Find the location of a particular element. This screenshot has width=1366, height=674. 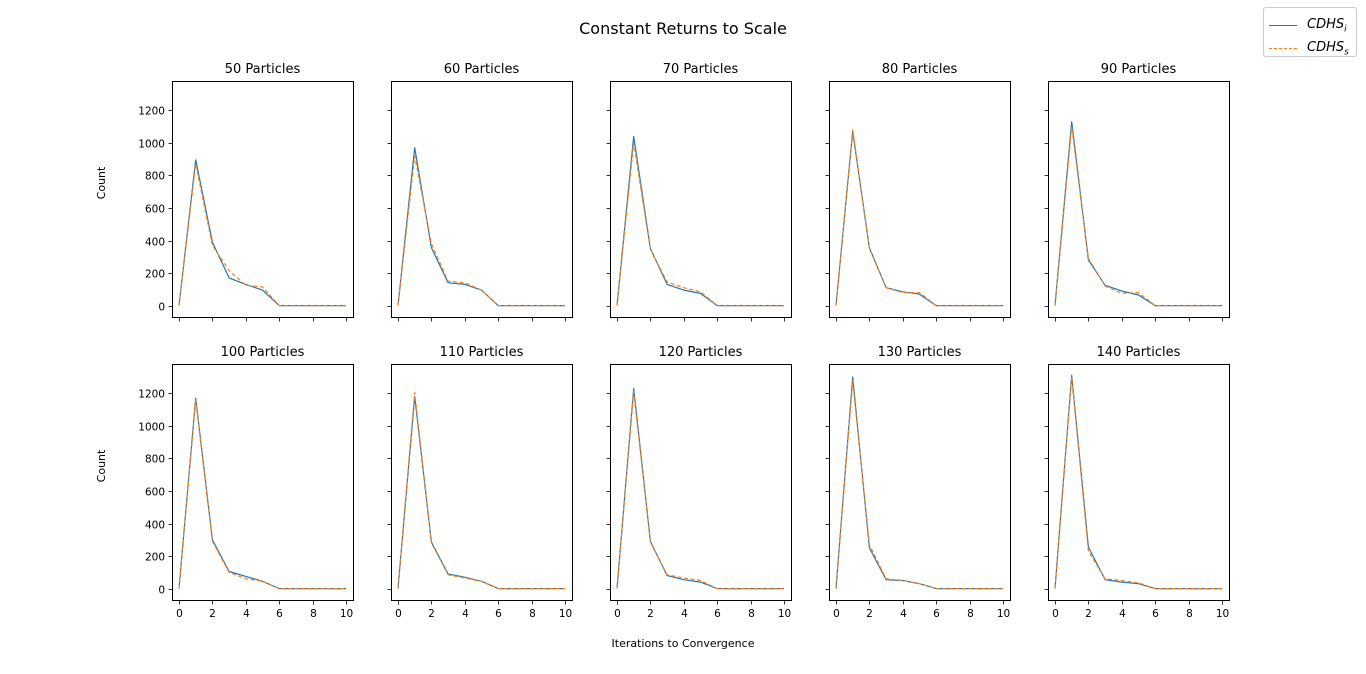

legend: CDHSi CDHSs is located at coordinates (1310, 32).